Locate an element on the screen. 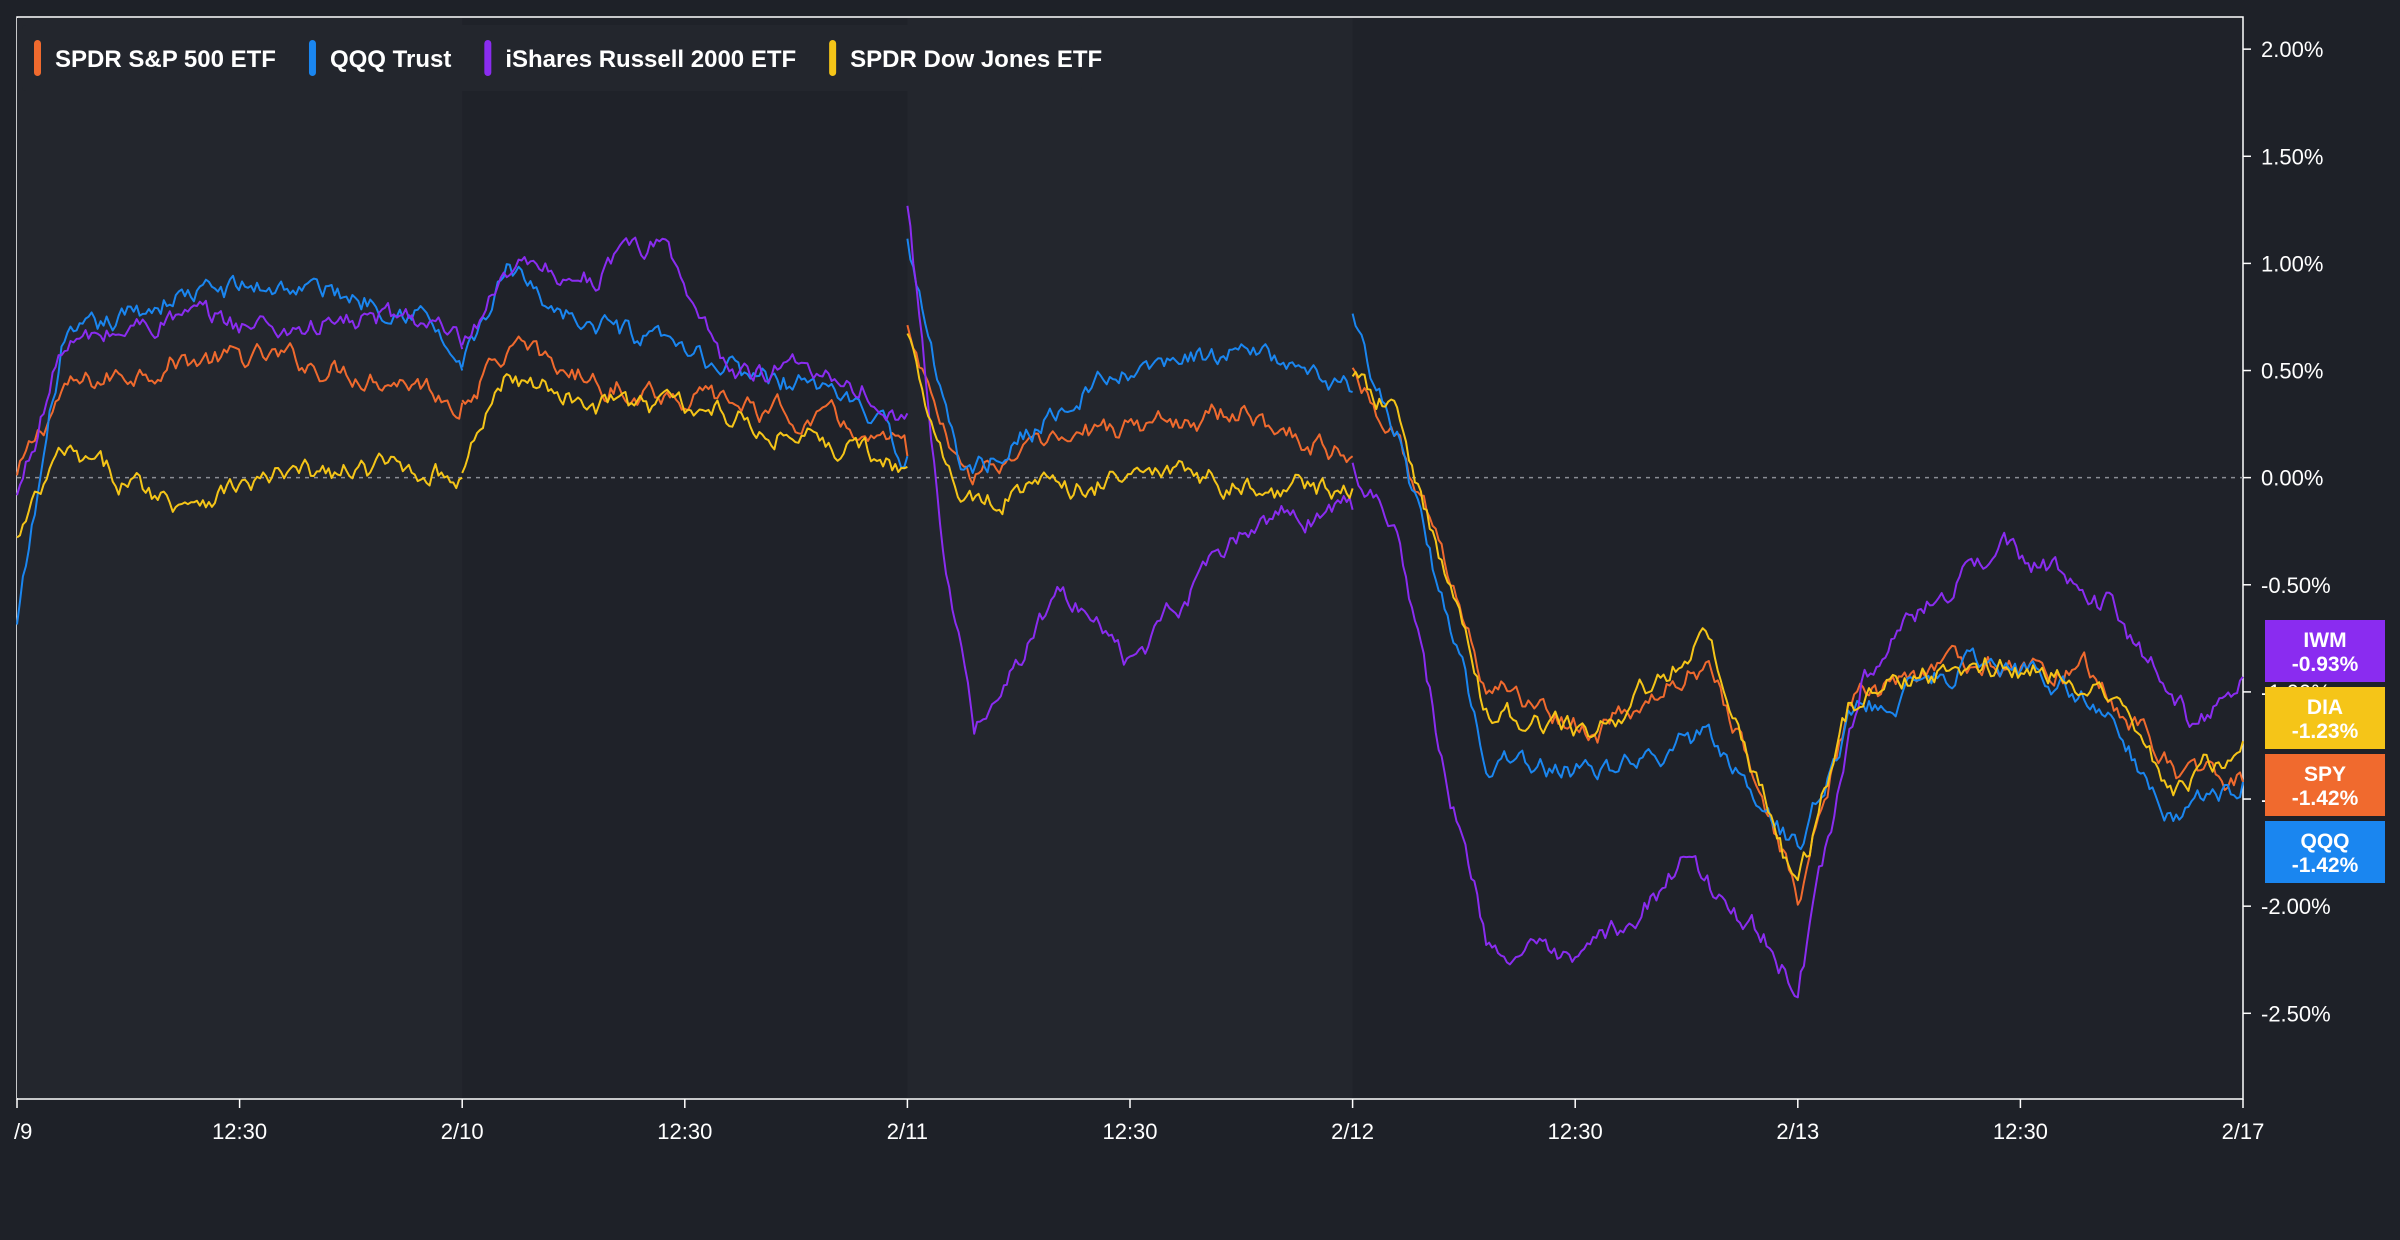  x-tick-label: /9 is located at coordinates (23, 1131).